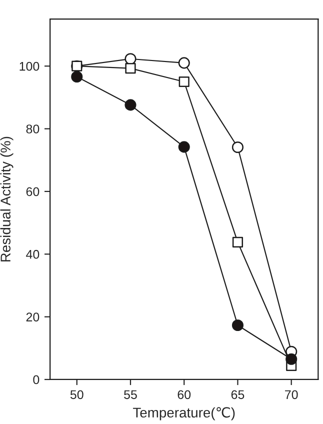 The image size is (323, 424). Describe the element at coordinates (291, 395) in the screenshot. I see `x-tick-label: 70` at that location.